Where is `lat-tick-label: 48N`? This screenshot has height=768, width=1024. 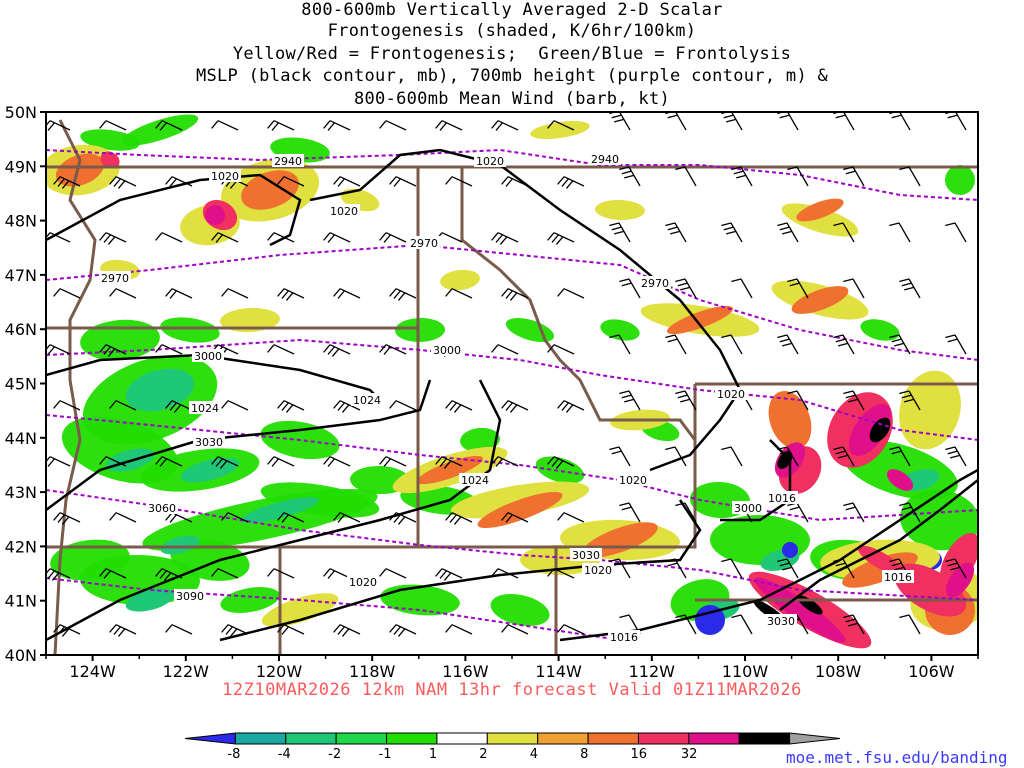 lat-tick-label: 48N is located at coordinates (21, 221).